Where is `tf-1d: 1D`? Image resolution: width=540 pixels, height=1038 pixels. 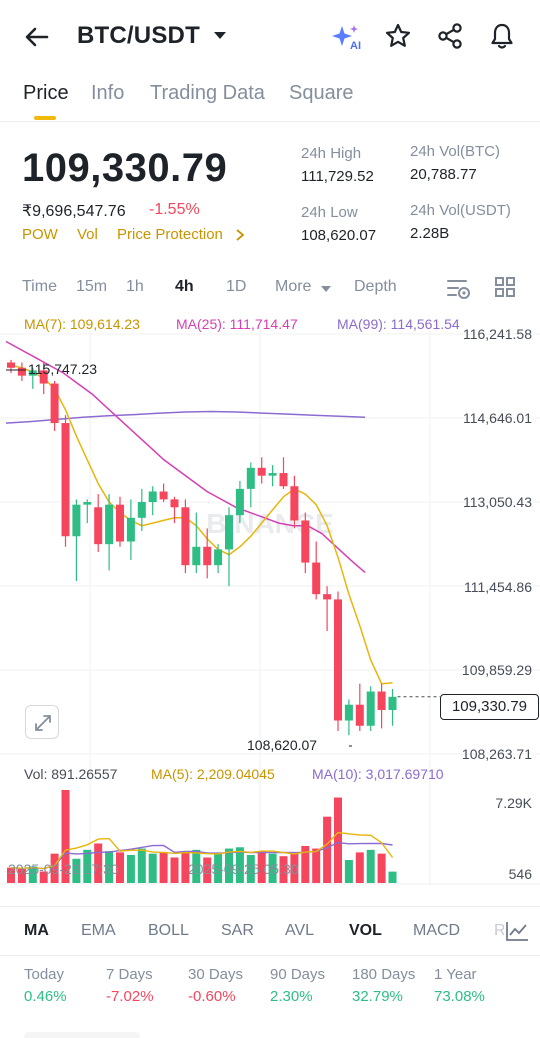
tf-1d: 1D is located at coordinates (236, 286).